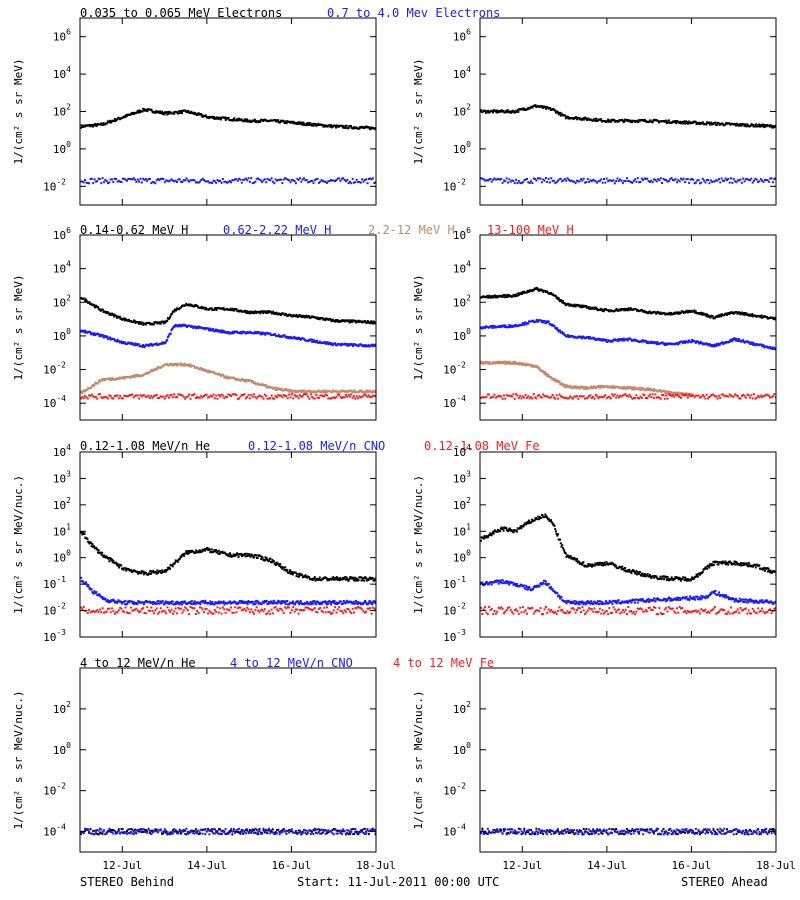 Image resolution: width=800 pixels, height=900 pixels. Describe the element at coordinates (628, 144) in the screenshot. I see `plot-area` at that location.